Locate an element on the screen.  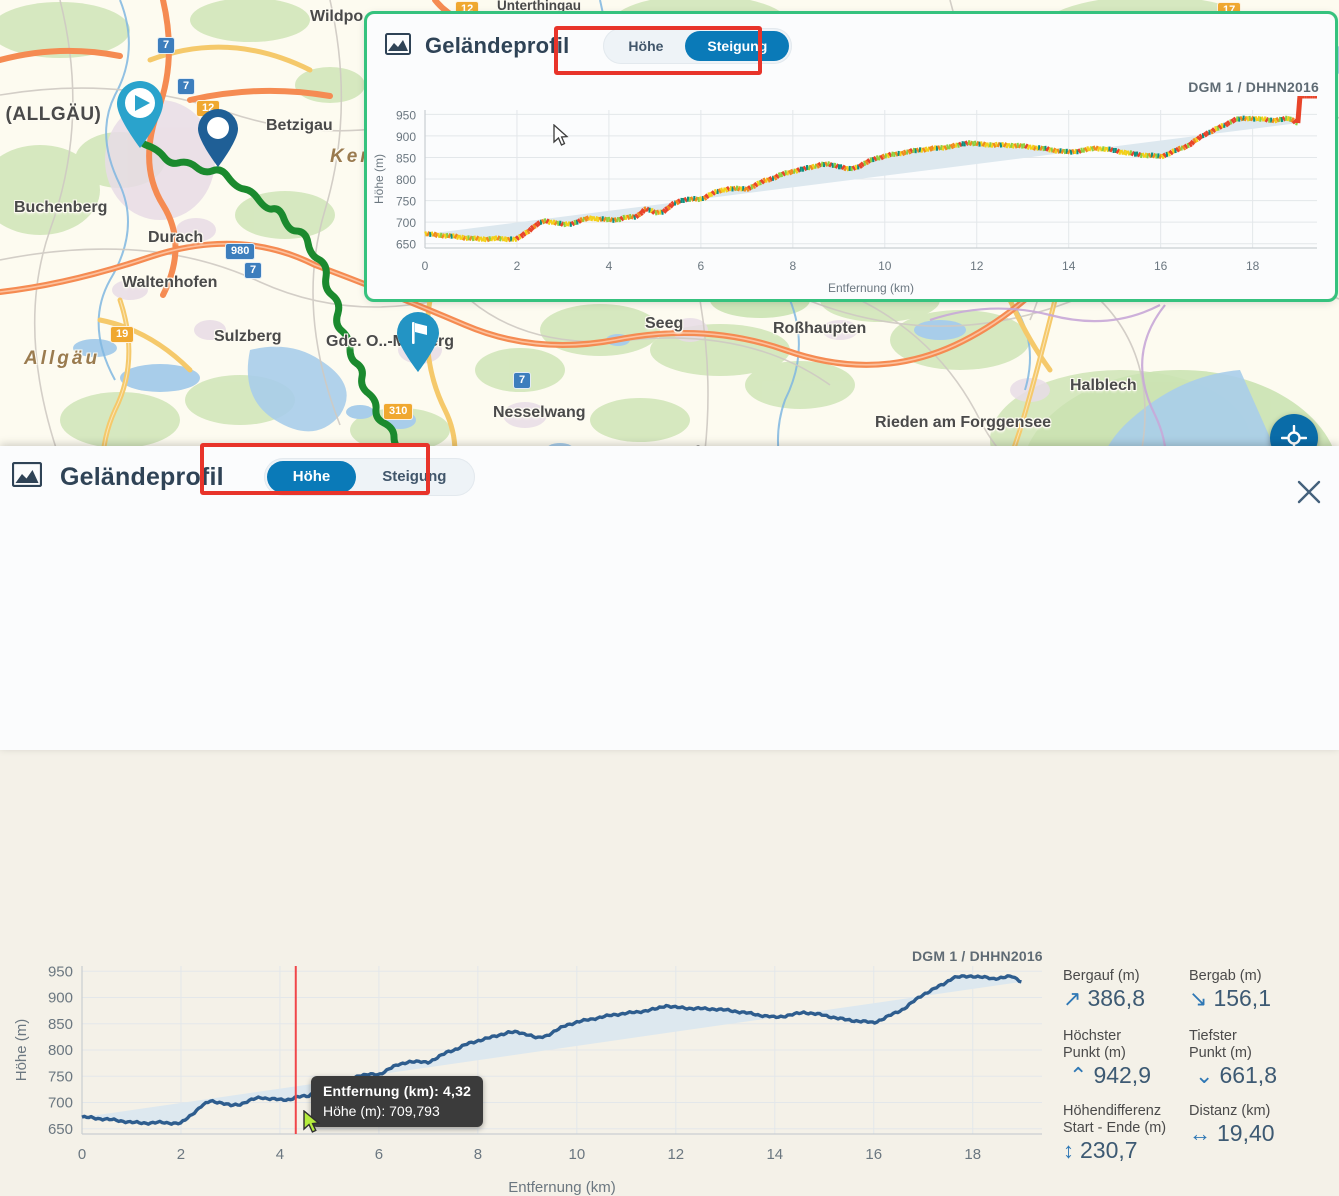
profile-mode-toggle: Höhe Steigung is located at coordinates (370, 477).